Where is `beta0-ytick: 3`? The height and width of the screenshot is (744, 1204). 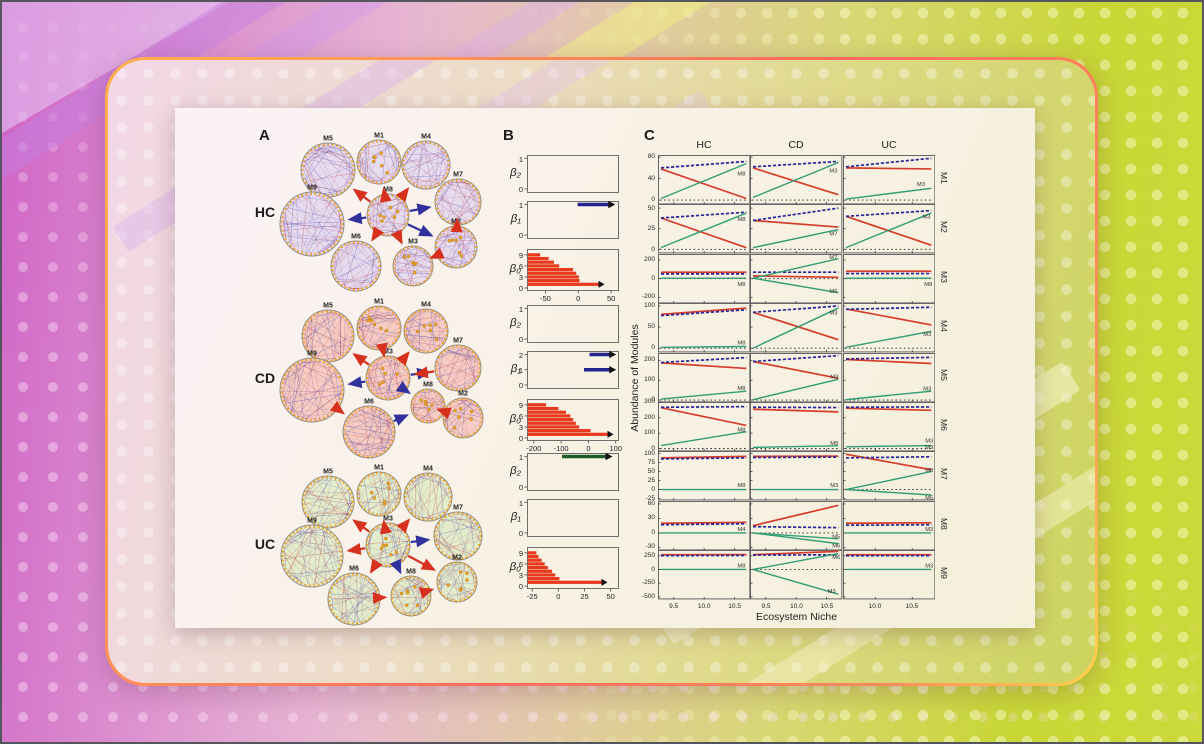 beta0-ytick: 3 is located at coordinates (520, 427).